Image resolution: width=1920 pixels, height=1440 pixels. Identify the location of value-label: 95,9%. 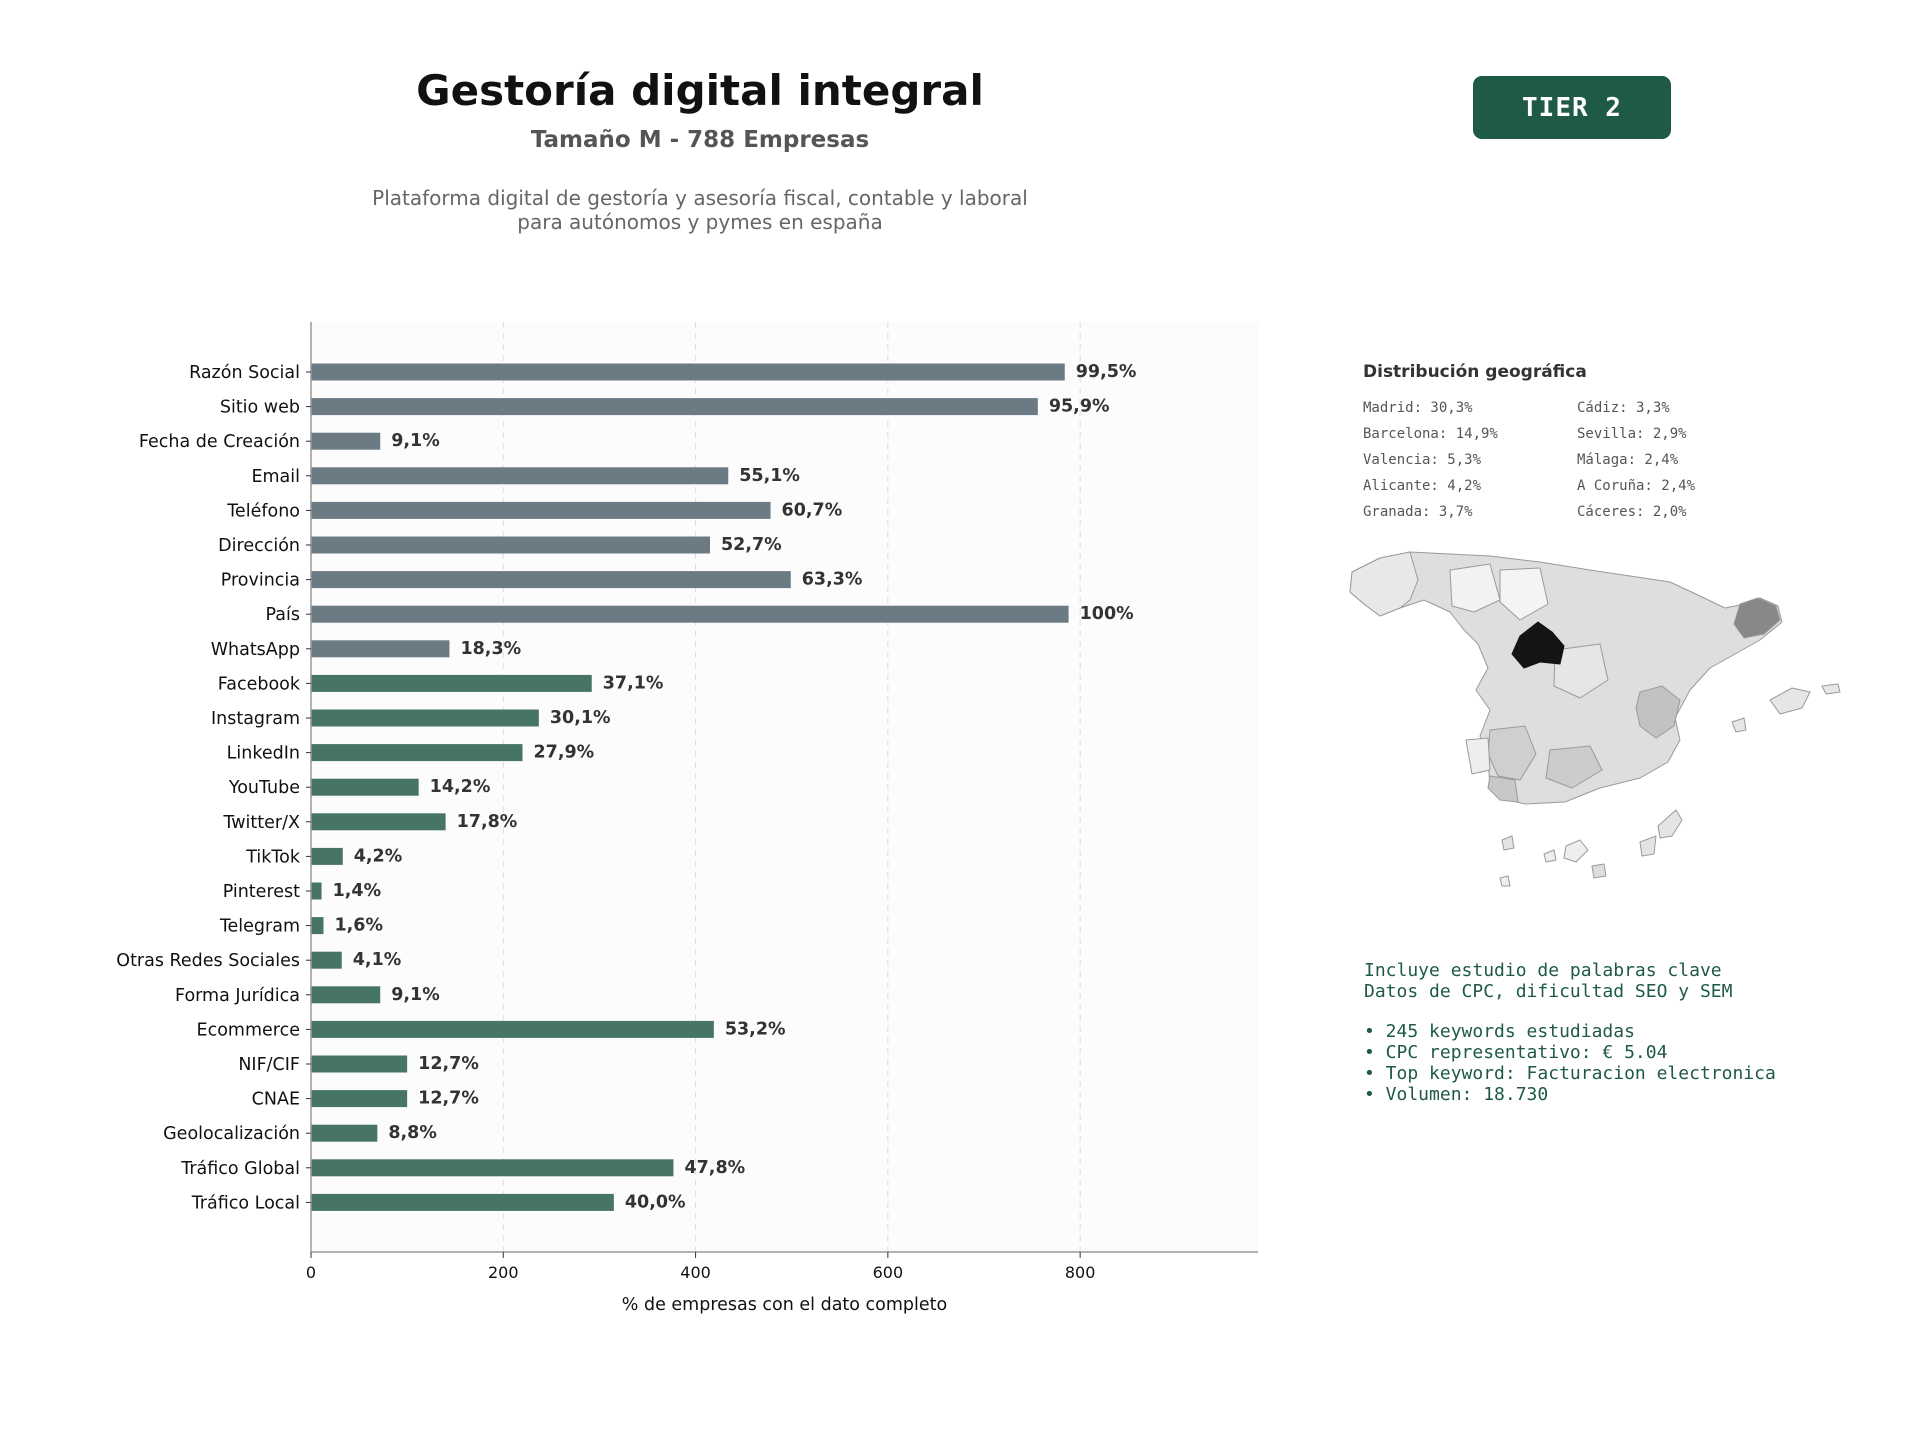
(1079, 407).